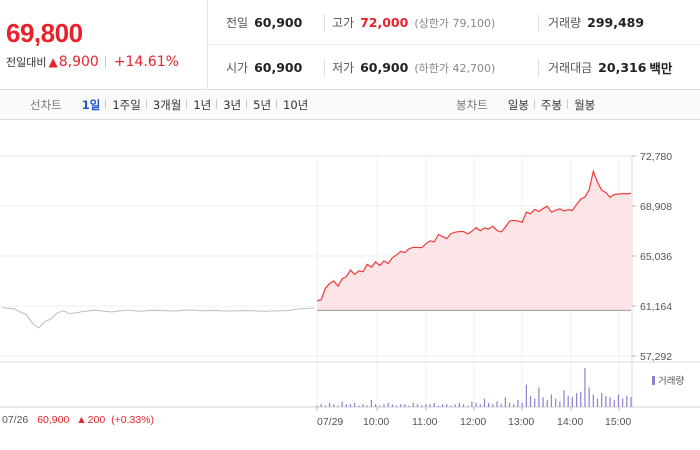 The image size is (700, 450). Describe the element at coordinates (133, 420) in the screenshot. I see `prev-day-percent: (+0.33%)` at that location.